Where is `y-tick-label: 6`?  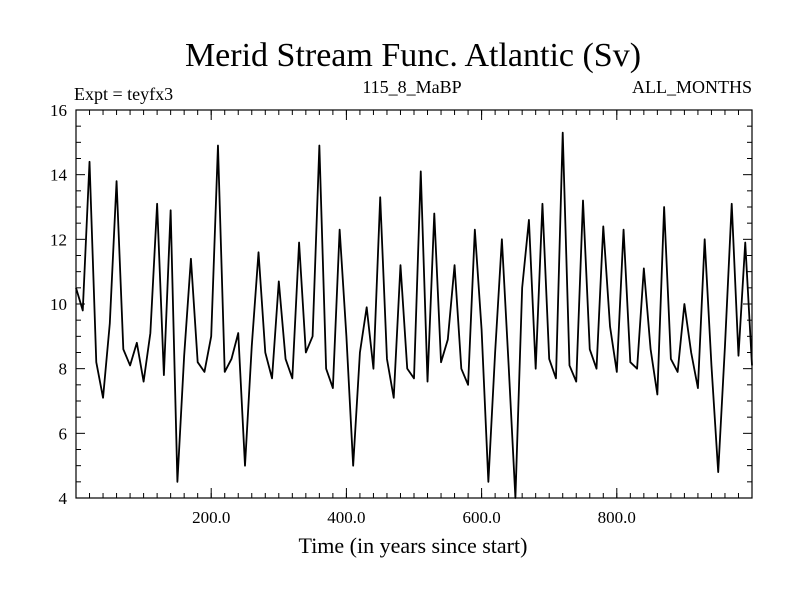 y-tick-label: 6 is located at coordinates (63, 433).